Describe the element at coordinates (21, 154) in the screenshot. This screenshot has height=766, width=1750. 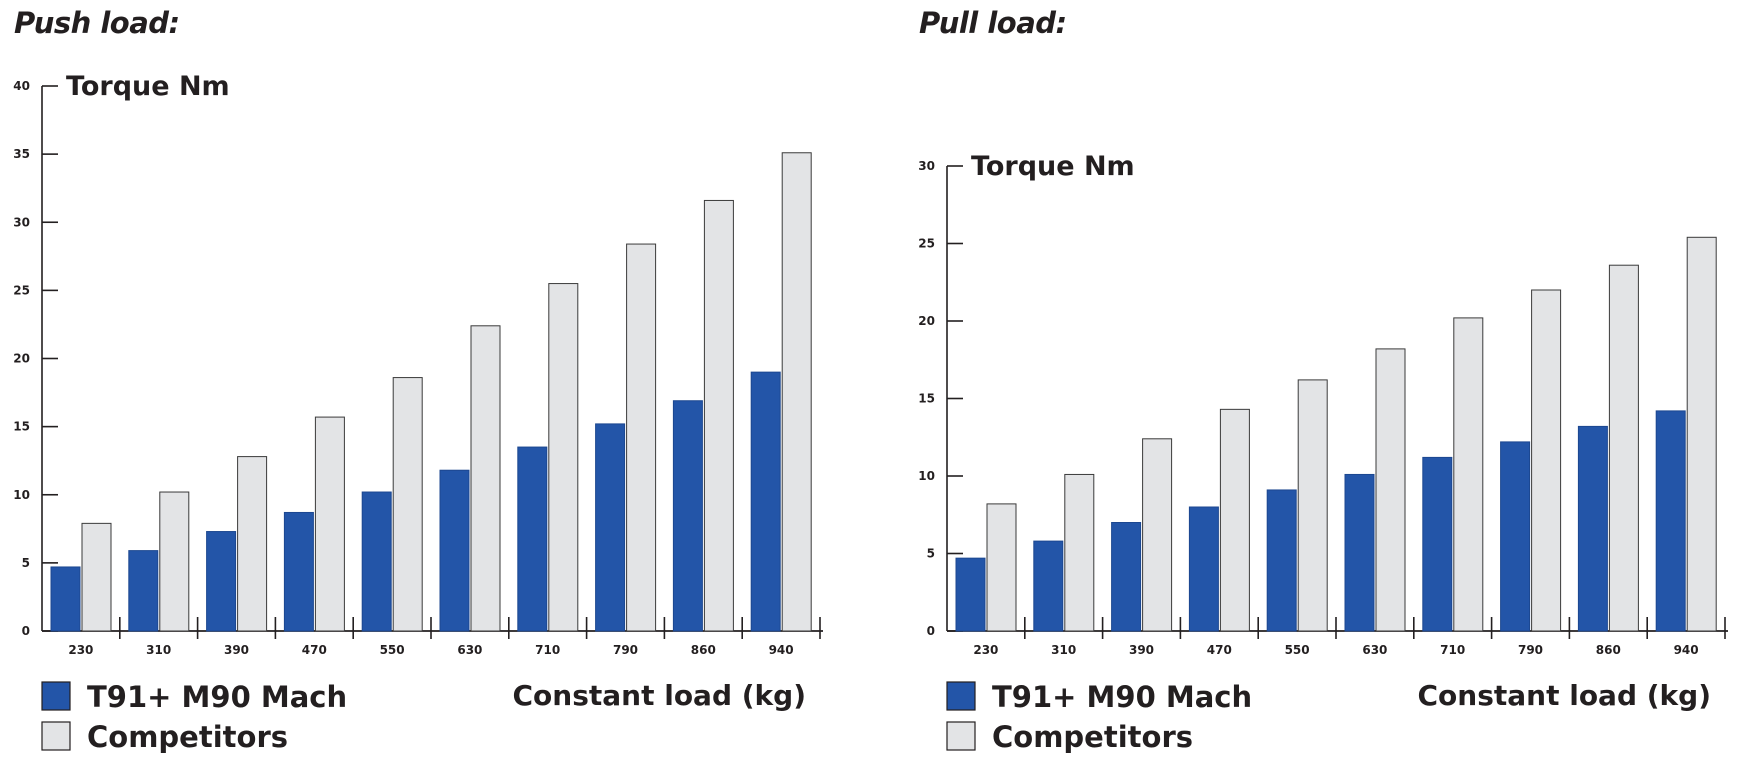
I see `y-tick-label: 35` at that location.